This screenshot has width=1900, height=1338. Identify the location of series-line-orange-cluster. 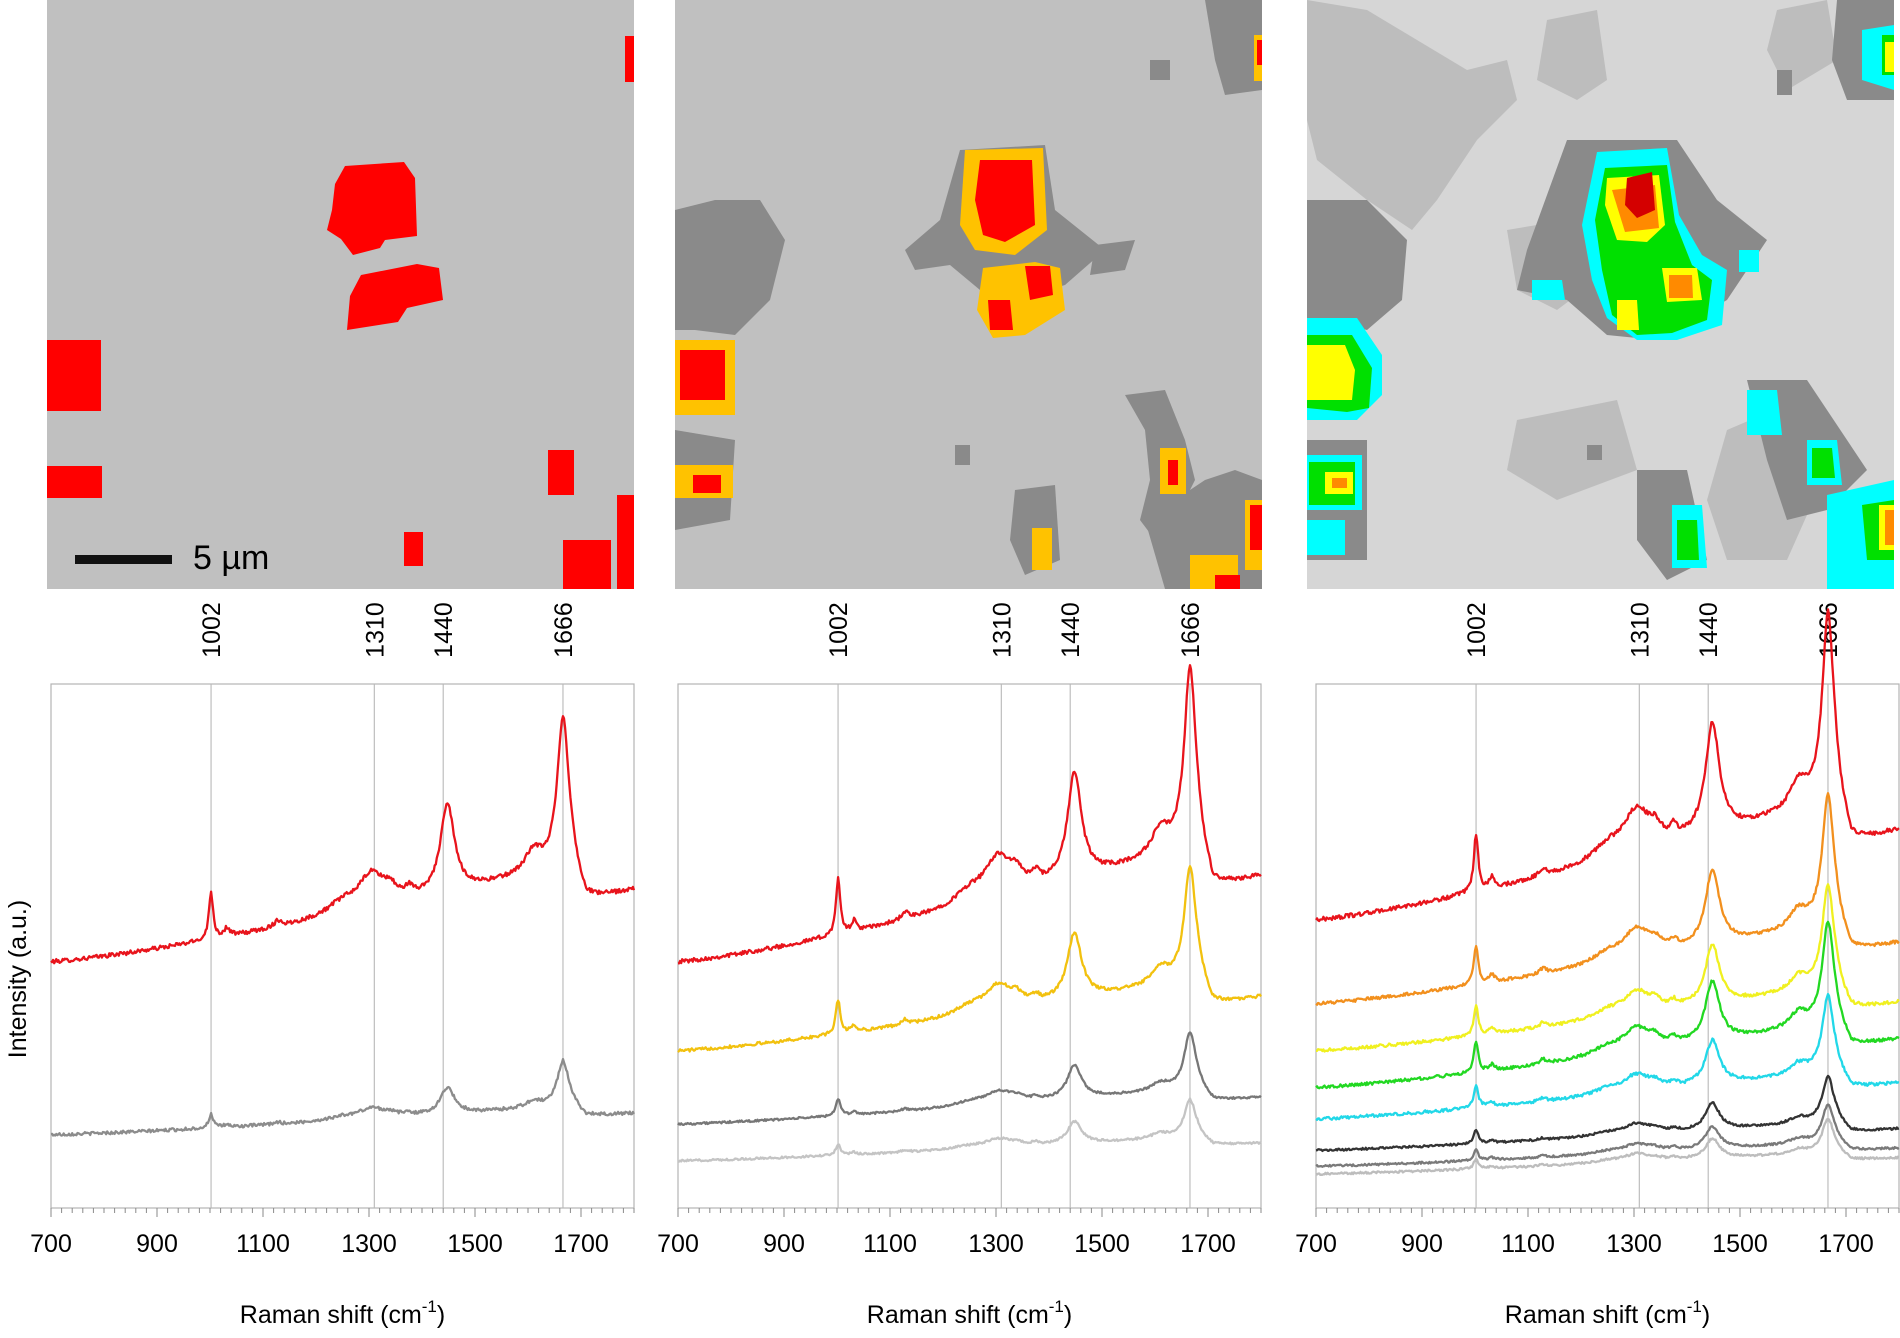
(1607, 899).